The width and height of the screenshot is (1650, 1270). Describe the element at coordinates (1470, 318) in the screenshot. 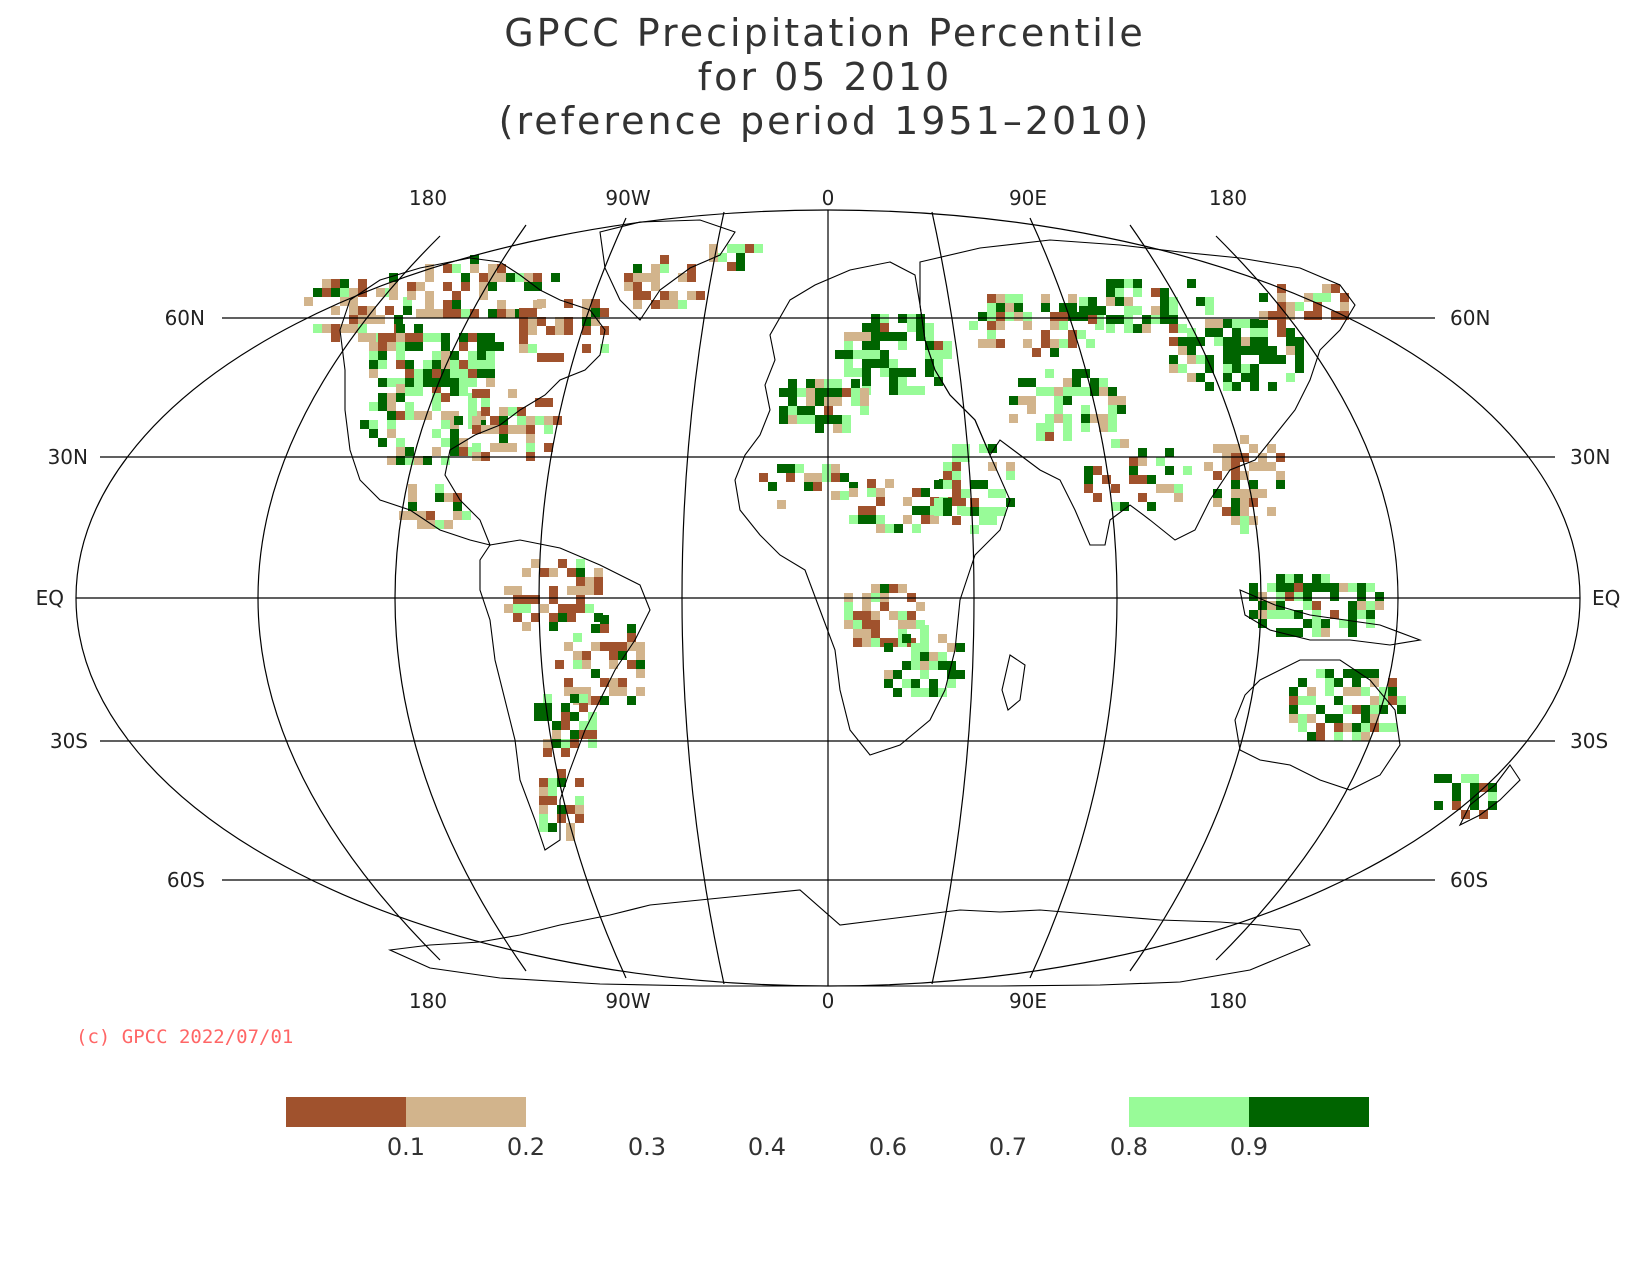

I see `lat-label-right-60n: 60N` at that location.